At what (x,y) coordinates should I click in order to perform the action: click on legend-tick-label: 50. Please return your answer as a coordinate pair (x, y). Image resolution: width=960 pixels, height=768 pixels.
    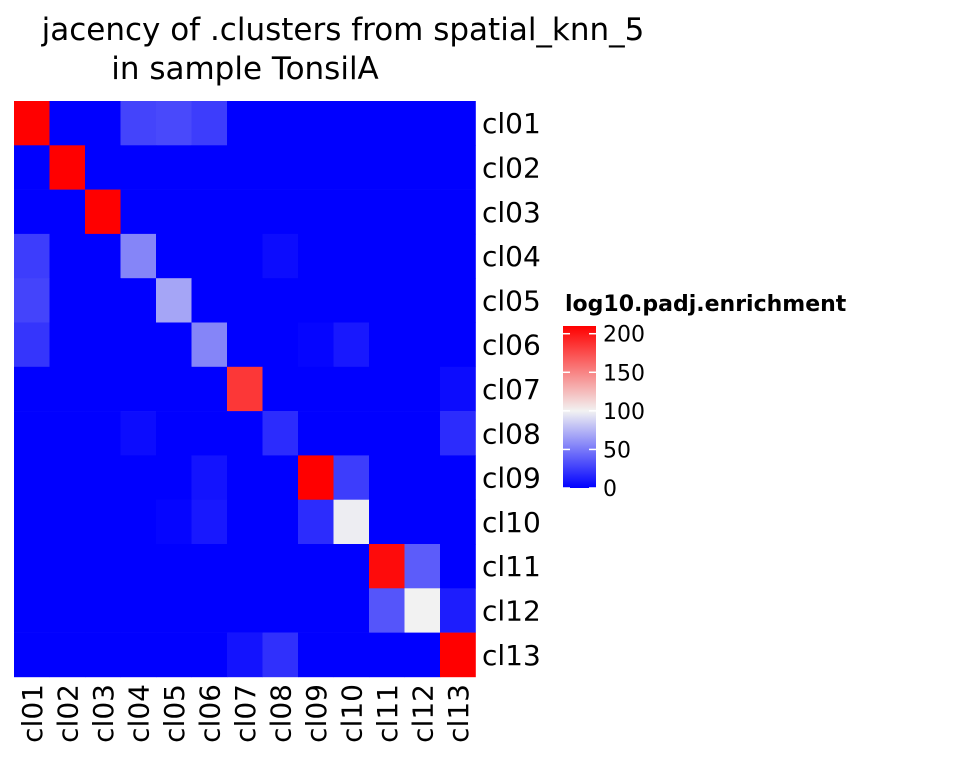
    Looking at the image, I should click on (617, 450).